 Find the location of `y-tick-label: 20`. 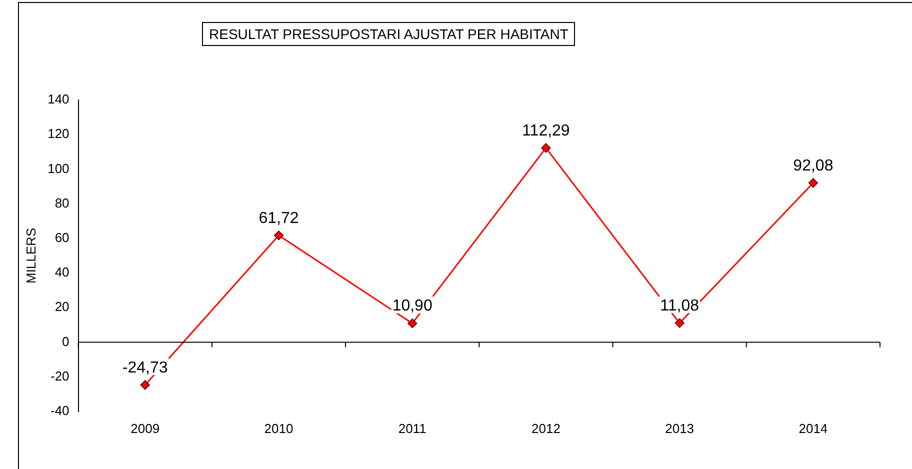

y-tick-label: 20 is located at coordinates (62, 306).